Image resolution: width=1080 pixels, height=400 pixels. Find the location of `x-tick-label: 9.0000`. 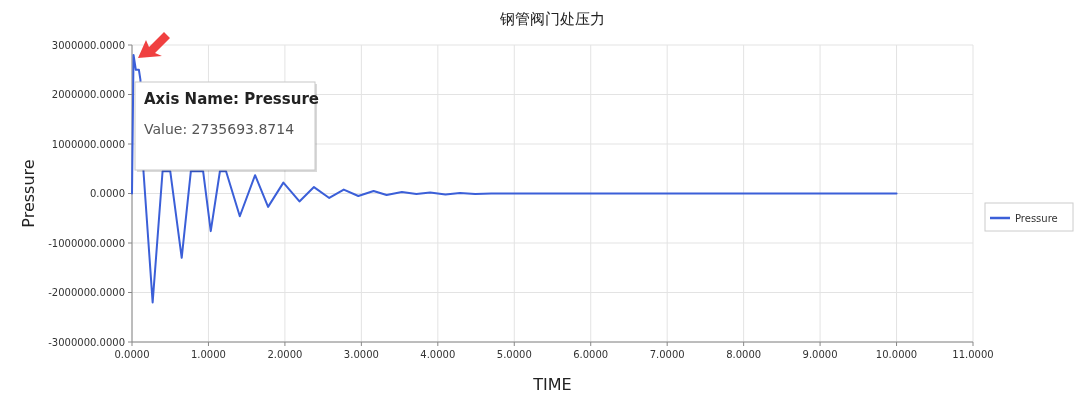

x-tick-label: 9.0000 is located at coordinates (820, 354).